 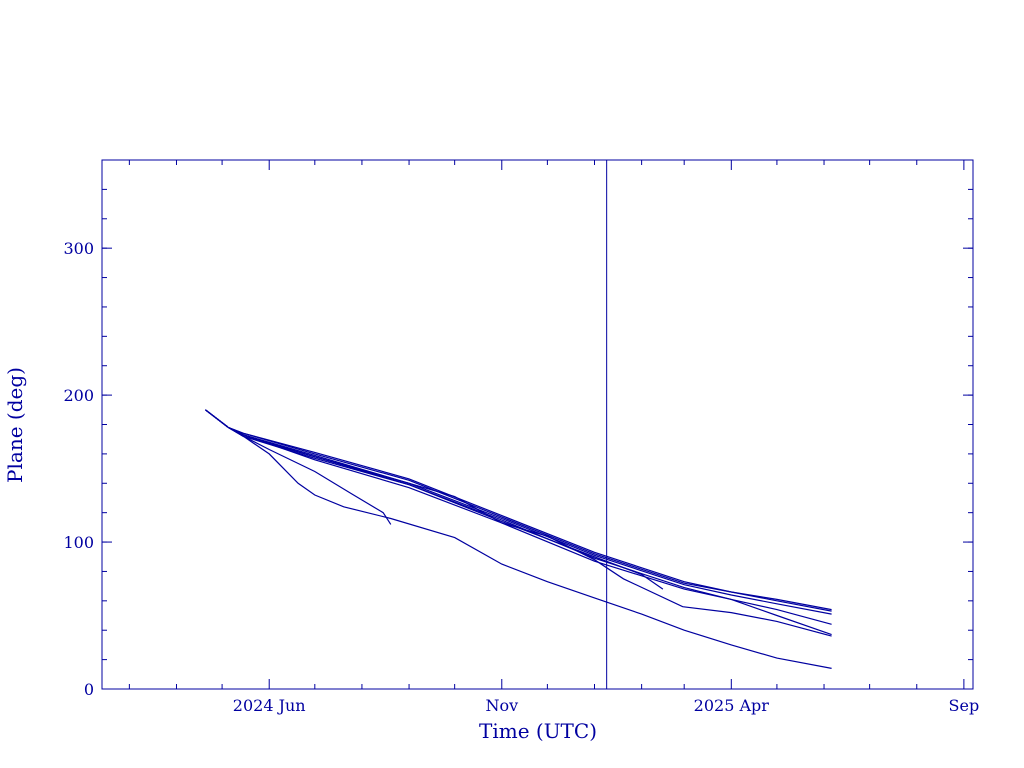 I want to click on x-tick-label: 2025 Apr, so click(x=732, y=705).